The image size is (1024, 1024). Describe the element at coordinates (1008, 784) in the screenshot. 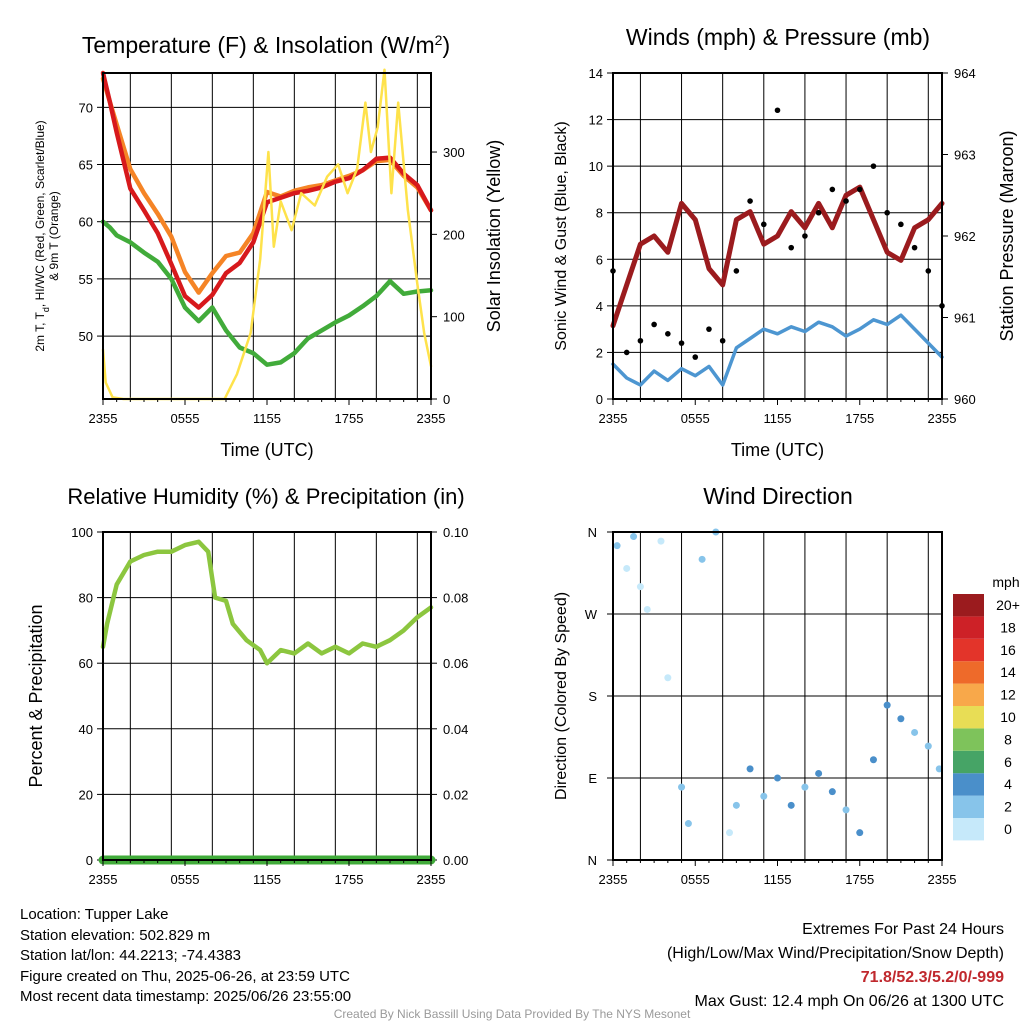

I see `legend-label: 4` at that location.